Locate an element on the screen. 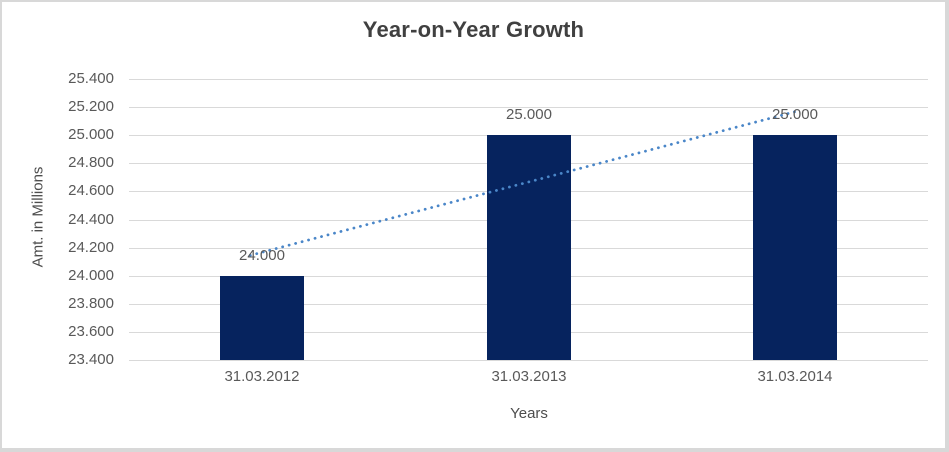  bar-31.03.2014 is located at coordinates (795, 247).